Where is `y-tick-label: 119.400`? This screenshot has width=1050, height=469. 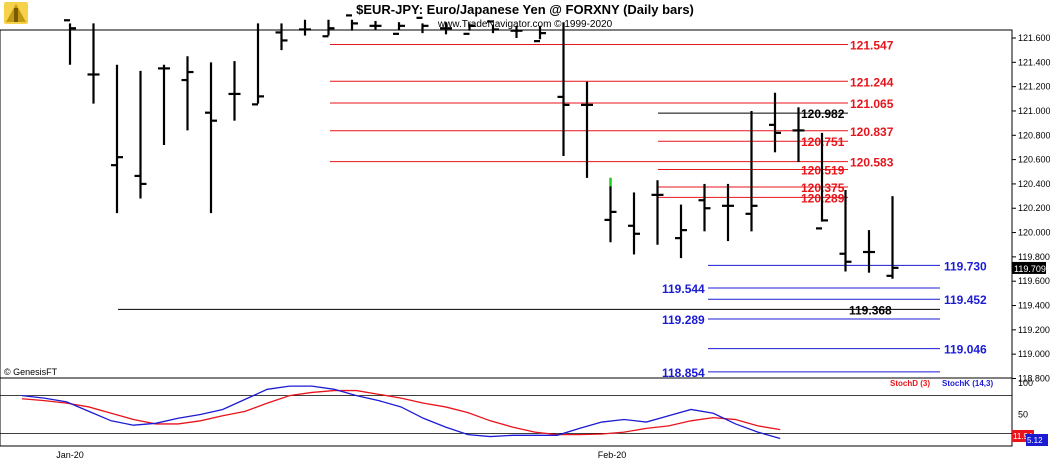
y-tick-label: 119.400 is located at coordinates (1034, 306).